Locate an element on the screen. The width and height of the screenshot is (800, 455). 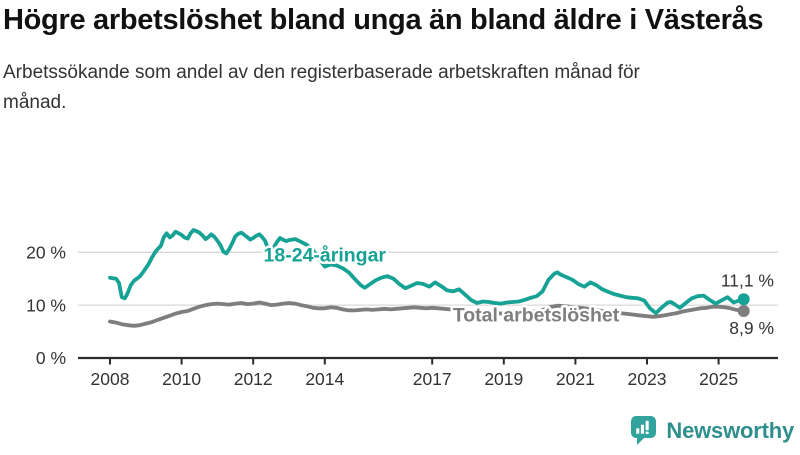
x-axis-tick-label: 2014 is located at coordinates (324, 379).